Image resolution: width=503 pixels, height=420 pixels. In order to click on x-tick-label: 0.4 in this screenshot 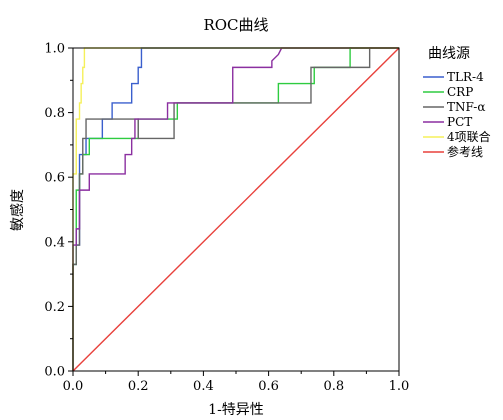, I will do `click(203, 386)`.